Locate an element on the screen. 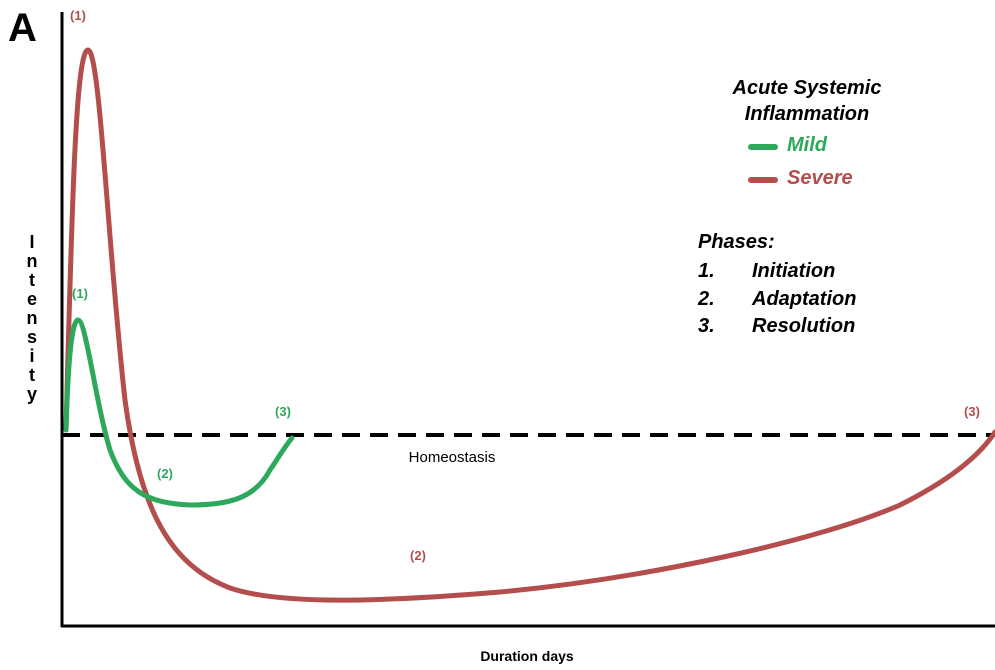 This screenshot has height=670, width=995. y-axis-label: Intensity is located at coordinates (32, 317).